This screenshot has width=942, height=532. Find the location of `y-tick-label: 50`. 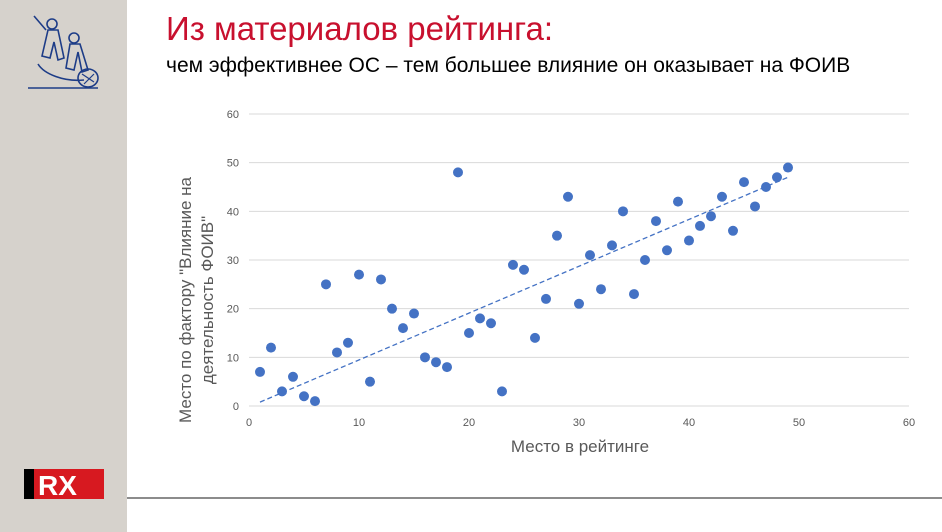

y-tick-label: 50 is located at coordinates (233, 164).